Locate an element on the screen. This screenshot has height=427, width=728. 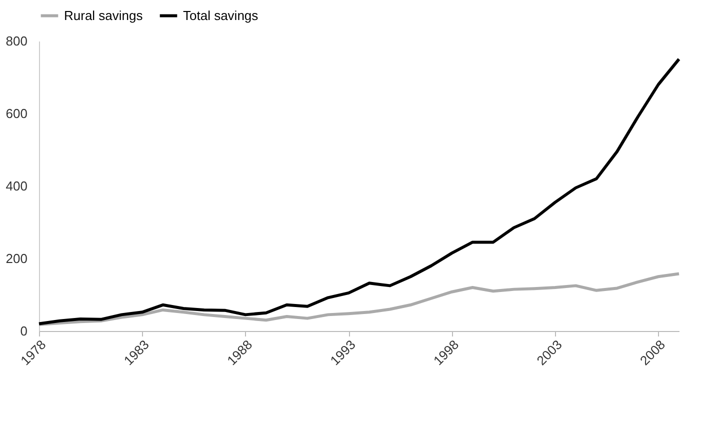
y-tick-label: 200 is located at coordinates (17, 258).